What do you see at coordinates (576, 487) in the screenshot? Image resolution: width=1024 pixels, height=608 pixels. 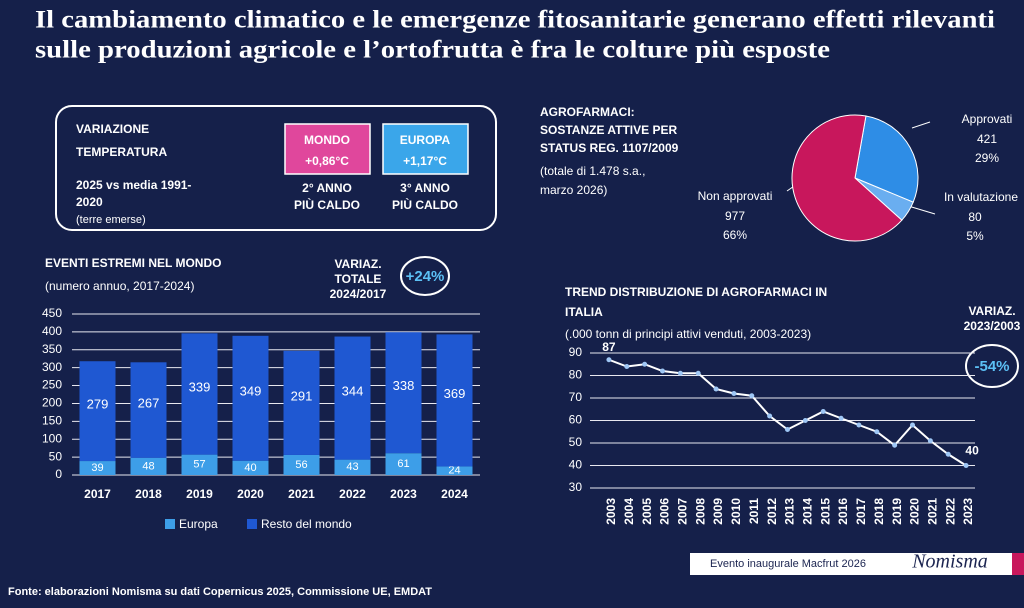 I see `y-tick-label: 30` at bounding box center [576, 487].